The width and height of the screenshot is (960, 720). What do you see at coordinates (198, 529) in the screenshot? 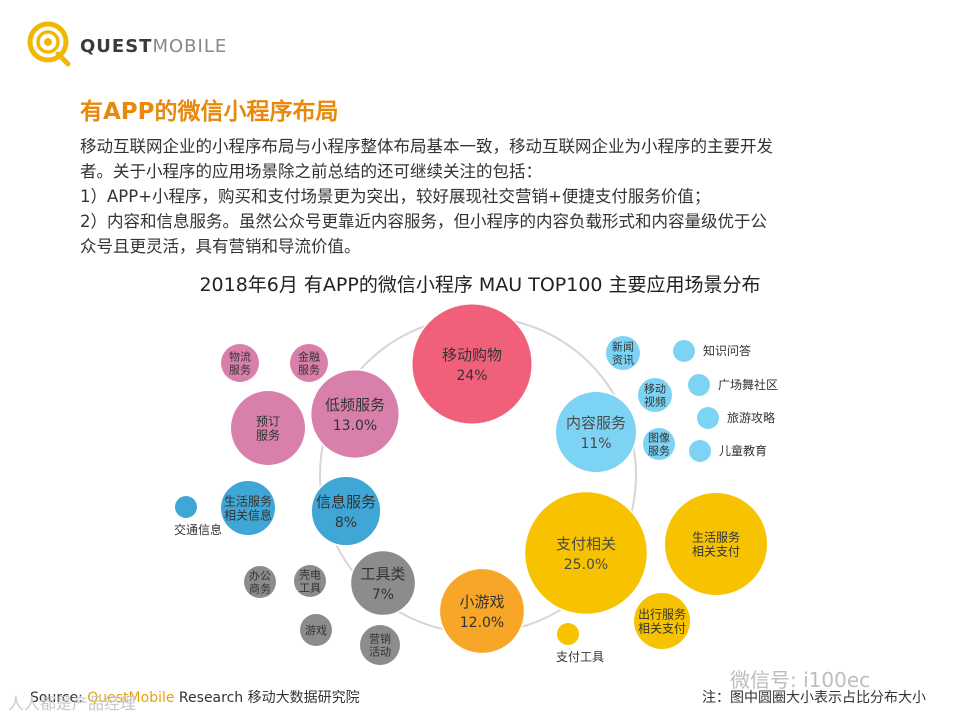
I see `sub-bubble-label: 交通信息` at bounding box center [198, 529].